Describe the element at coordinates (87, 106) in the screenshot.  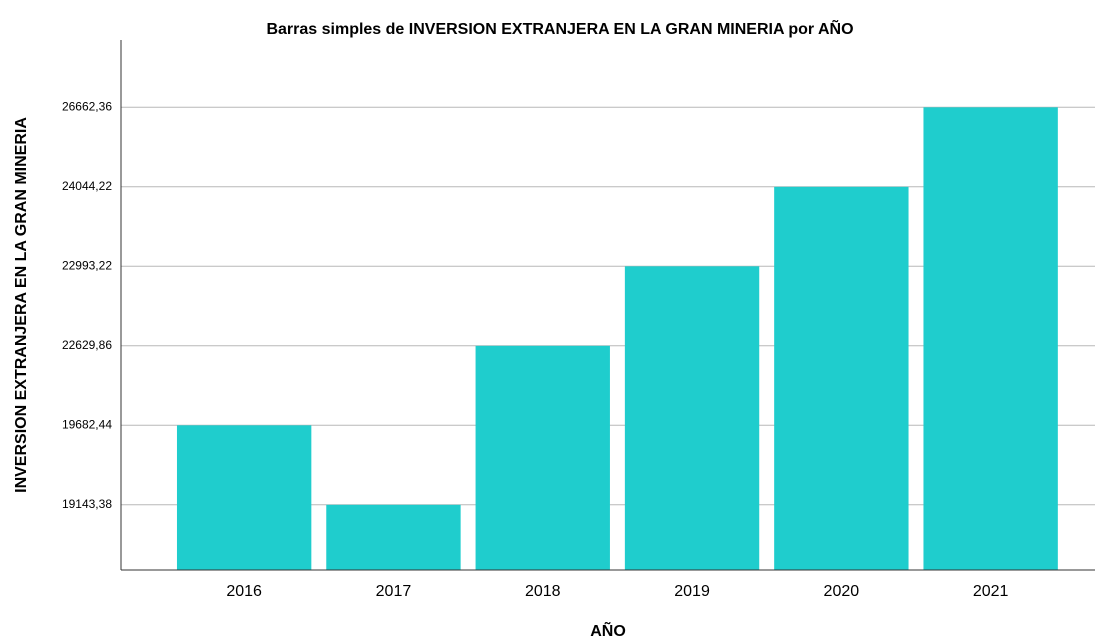
I see `y-tick-label: 26662,36` at that location.